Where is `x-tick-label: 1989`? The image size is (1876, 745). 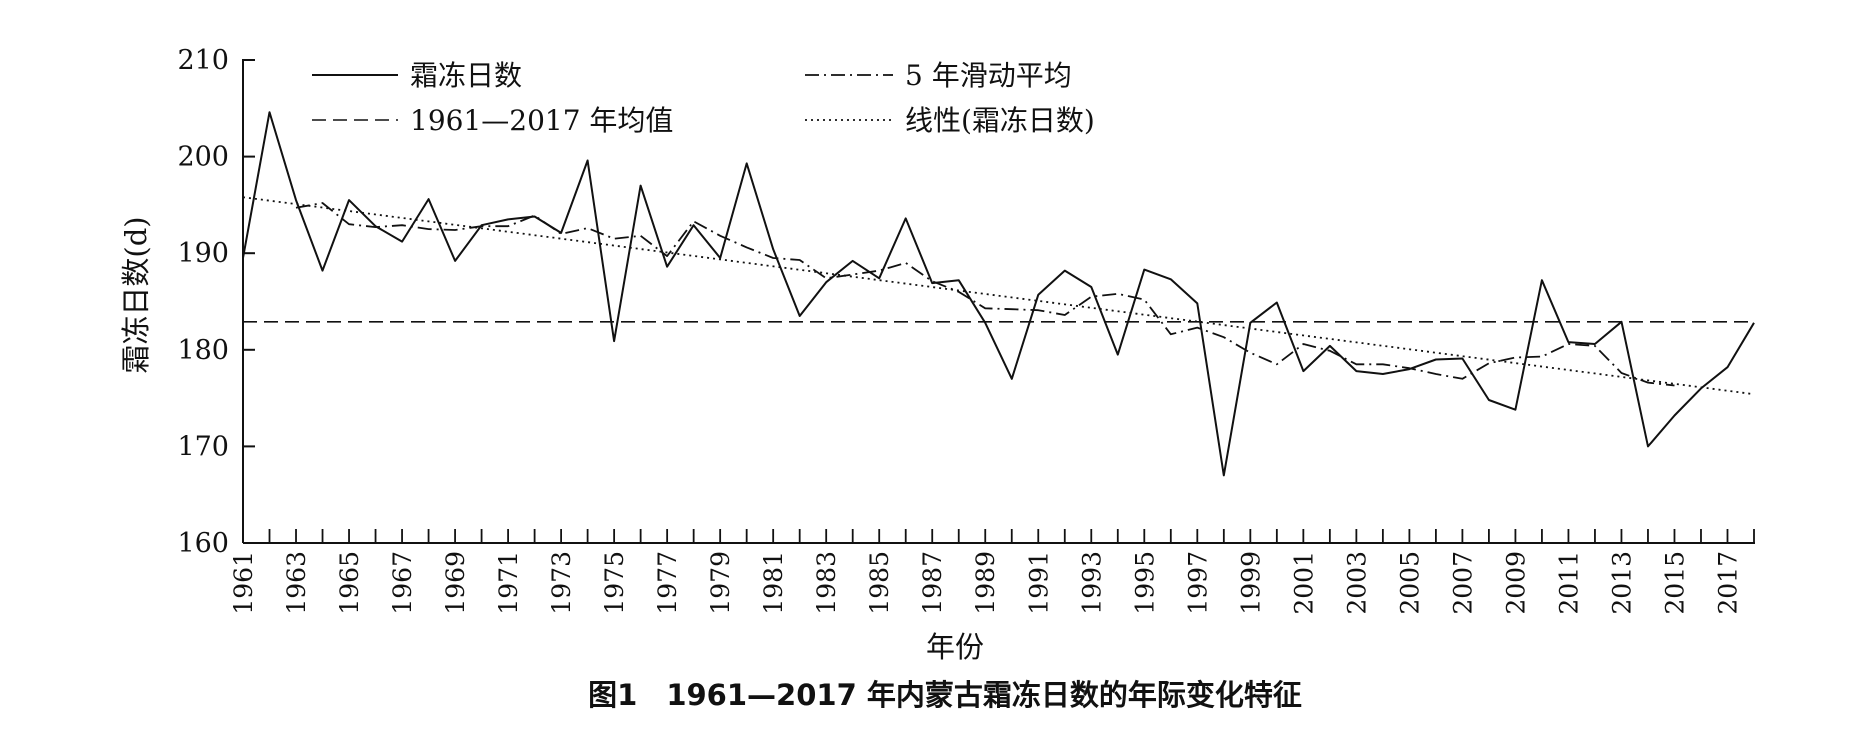
x-tick-label: 1989 is located at coordinates (985, 583).